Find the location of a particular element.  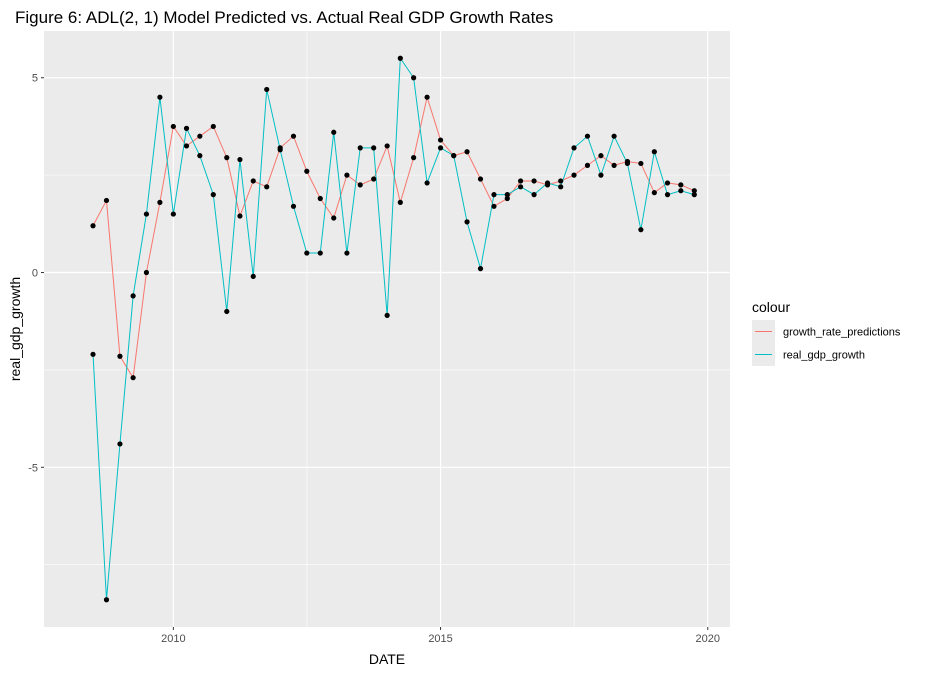

x-tick-label: 2015 is located at coordinates (440, 639).